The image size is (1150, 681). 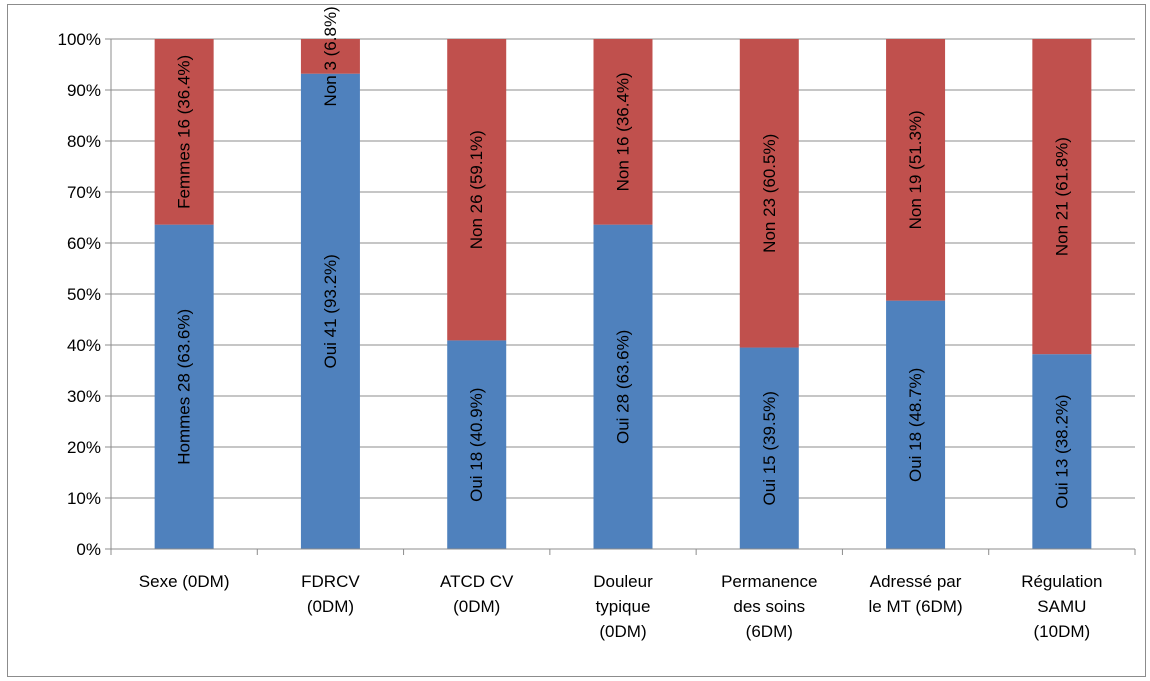 What do you see at coordinates (769, 631) in the screenshot?
I see `category-label-line: (6DM)` at bounding box center [769, 631].